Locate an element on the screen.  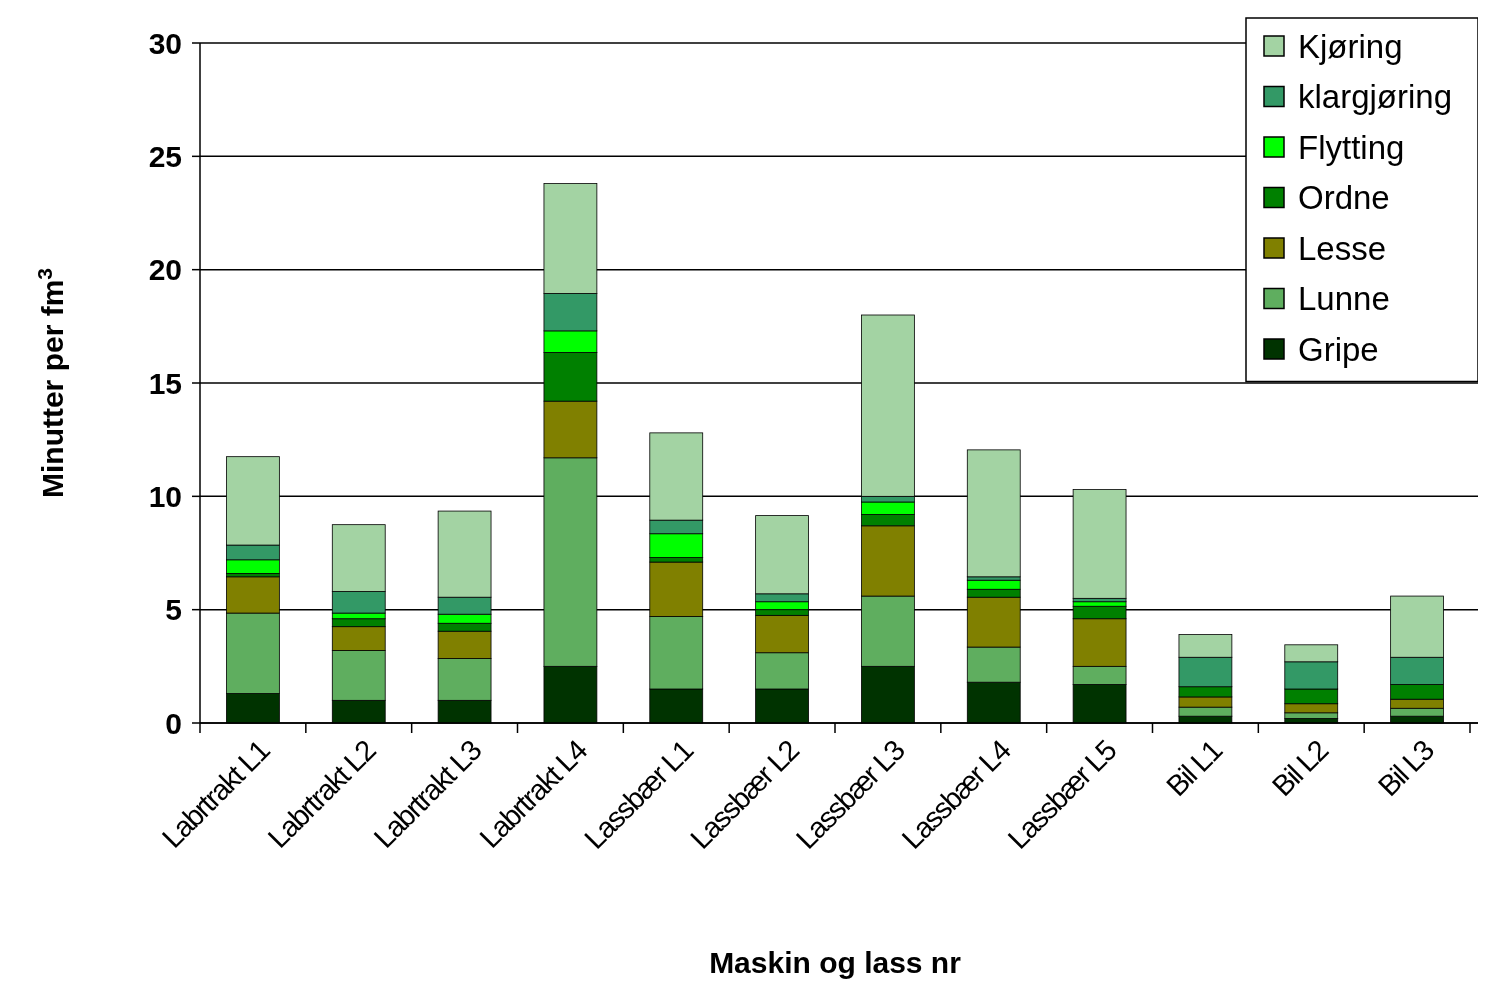
y-tick-label: 0 is located at coordinates (173, 723).